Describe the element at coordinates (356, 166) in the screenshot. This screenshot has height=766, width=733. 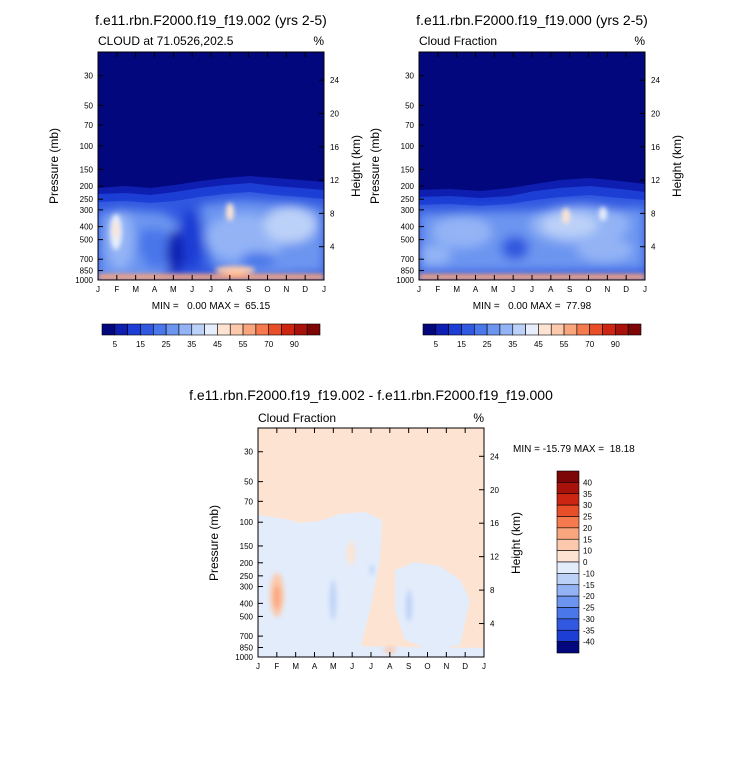
I see `panel-1-ylabel-right: Height (km)` at that location.